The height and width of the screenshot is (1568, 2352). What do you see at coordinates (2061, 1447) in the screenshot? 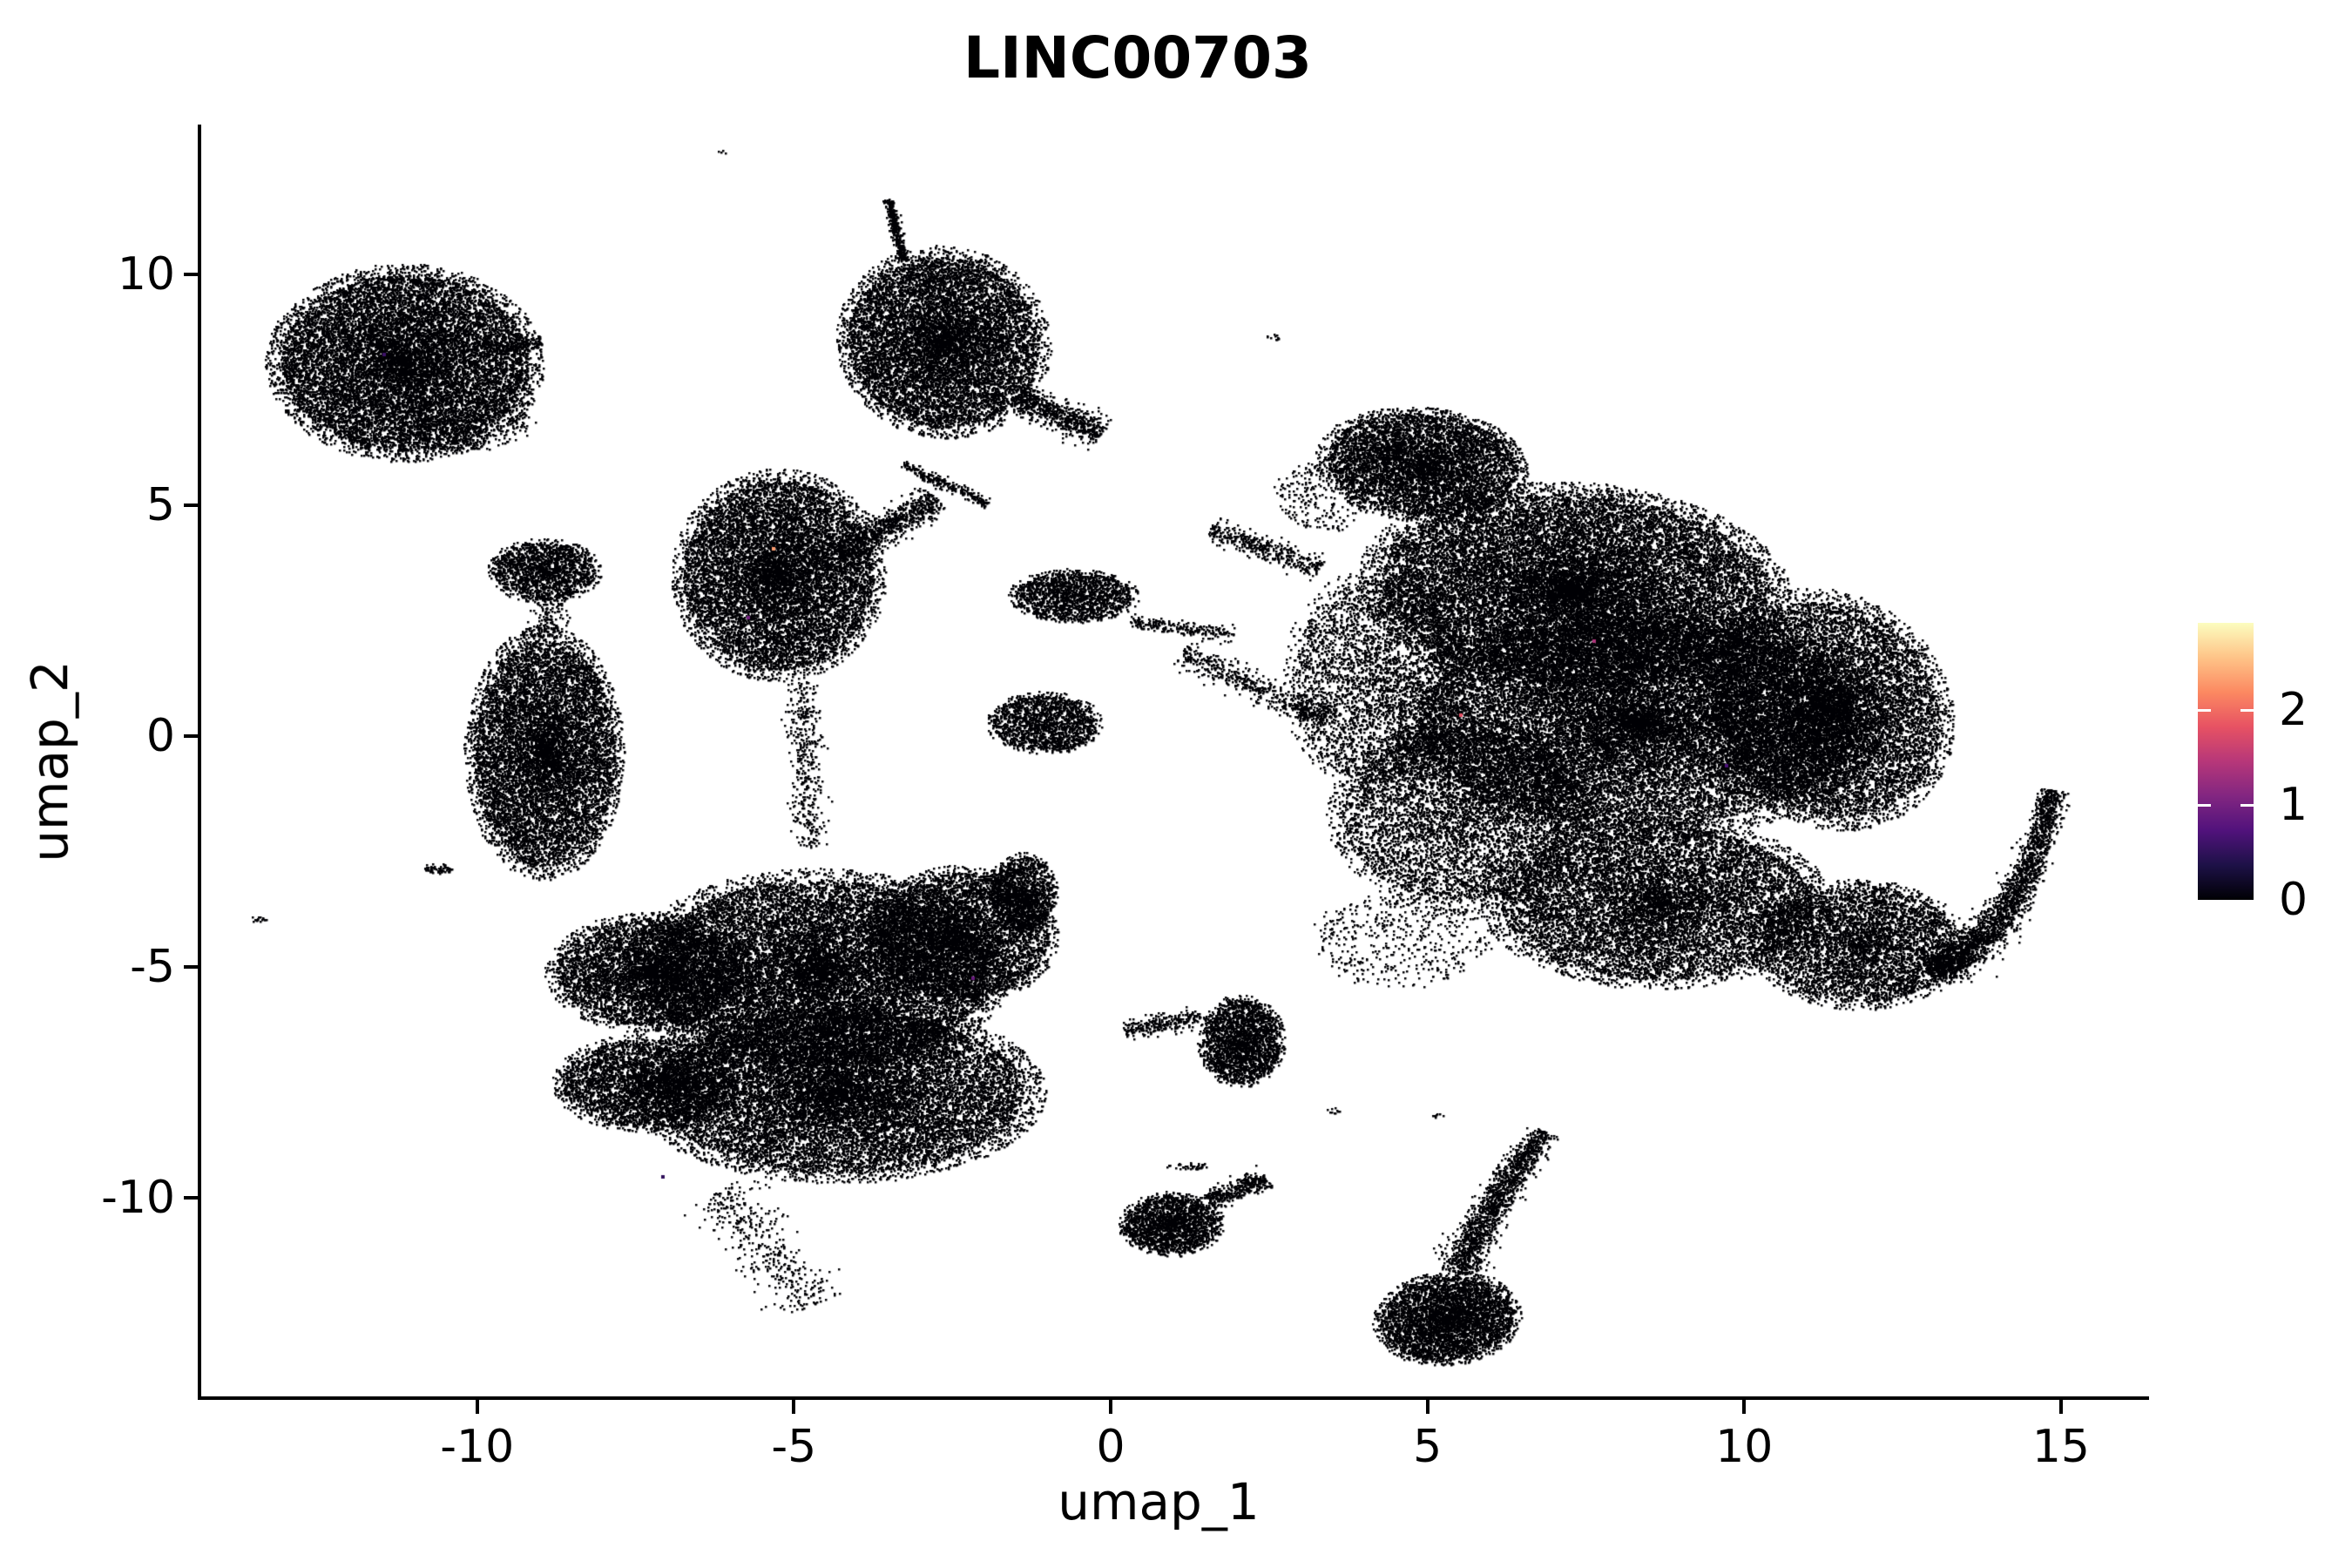
I see `x-tick-label: 15` at bounding box center [2061, 1447].